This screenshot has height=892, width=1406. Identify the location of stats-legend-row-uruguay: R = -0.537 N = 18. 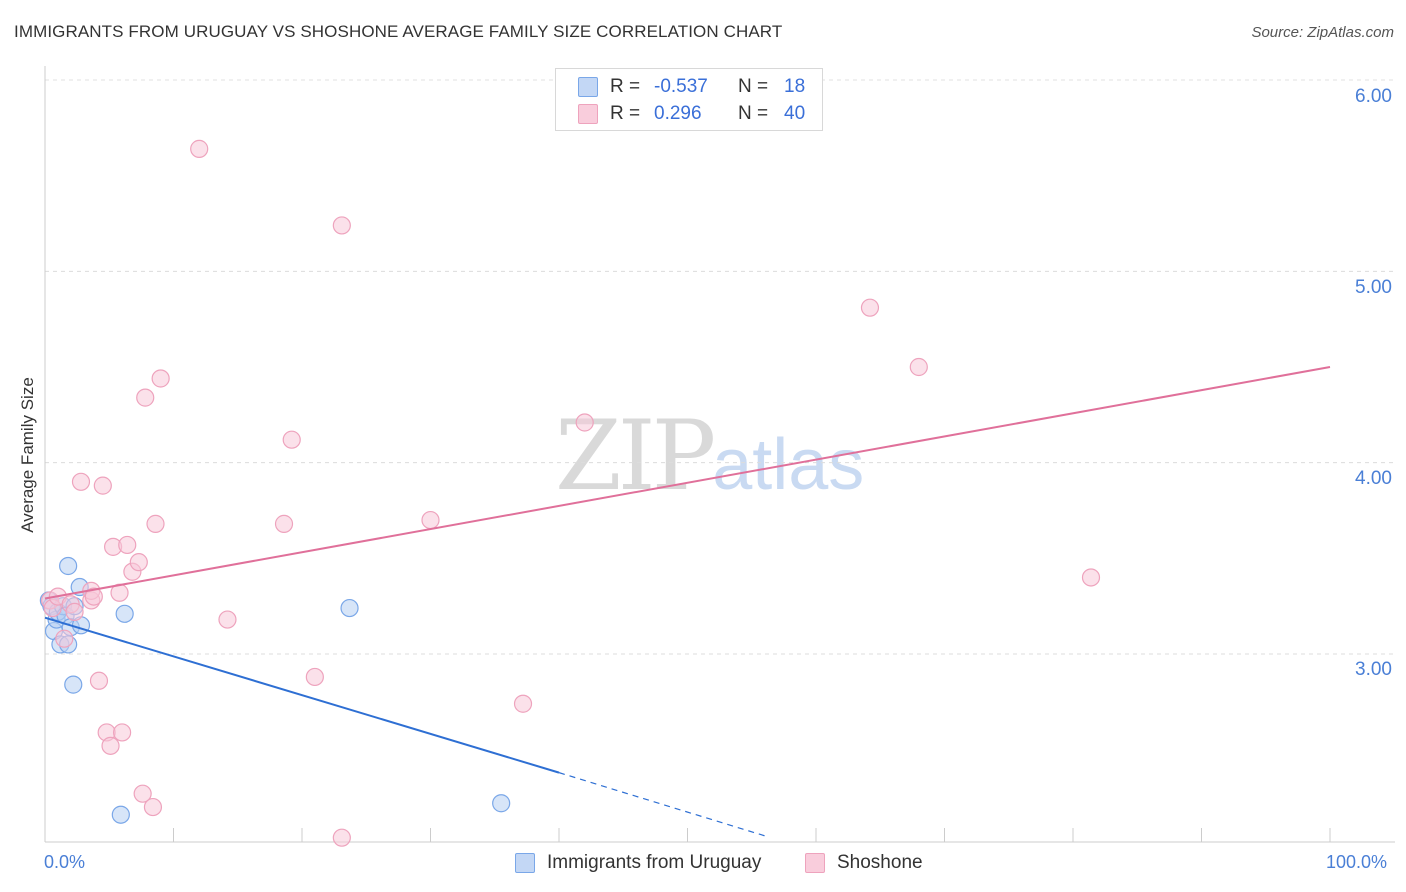
(691, 87).